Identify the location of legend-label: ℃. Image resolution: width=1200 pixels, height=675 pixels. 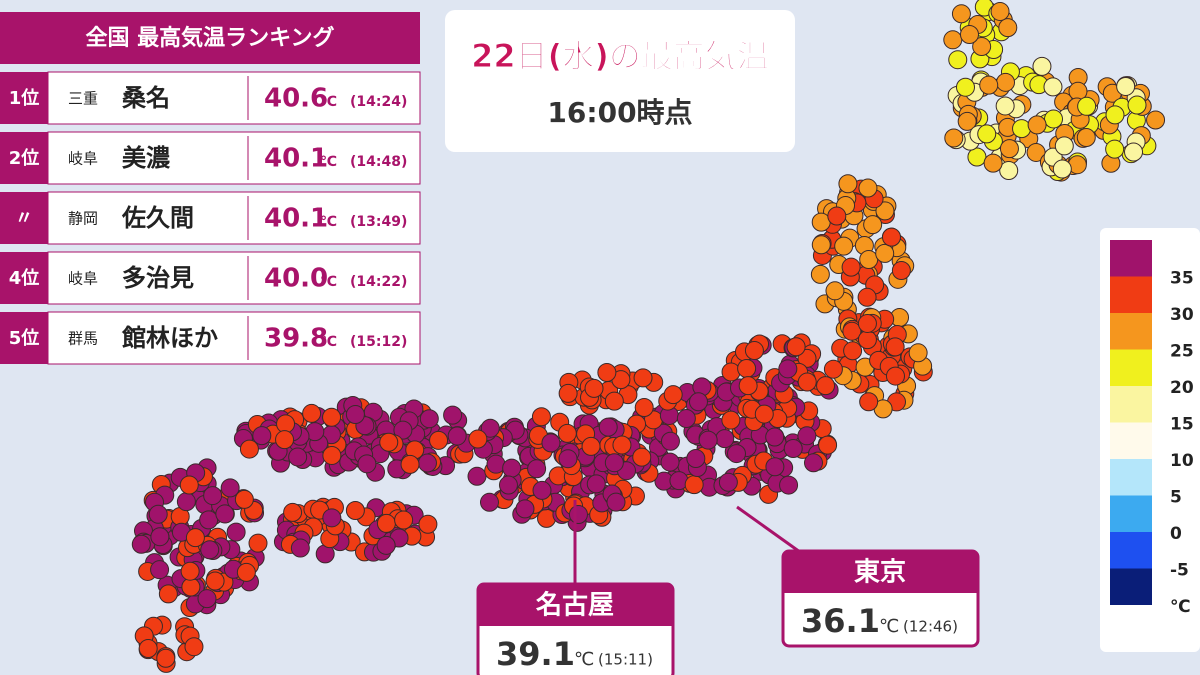
(1180, 607).